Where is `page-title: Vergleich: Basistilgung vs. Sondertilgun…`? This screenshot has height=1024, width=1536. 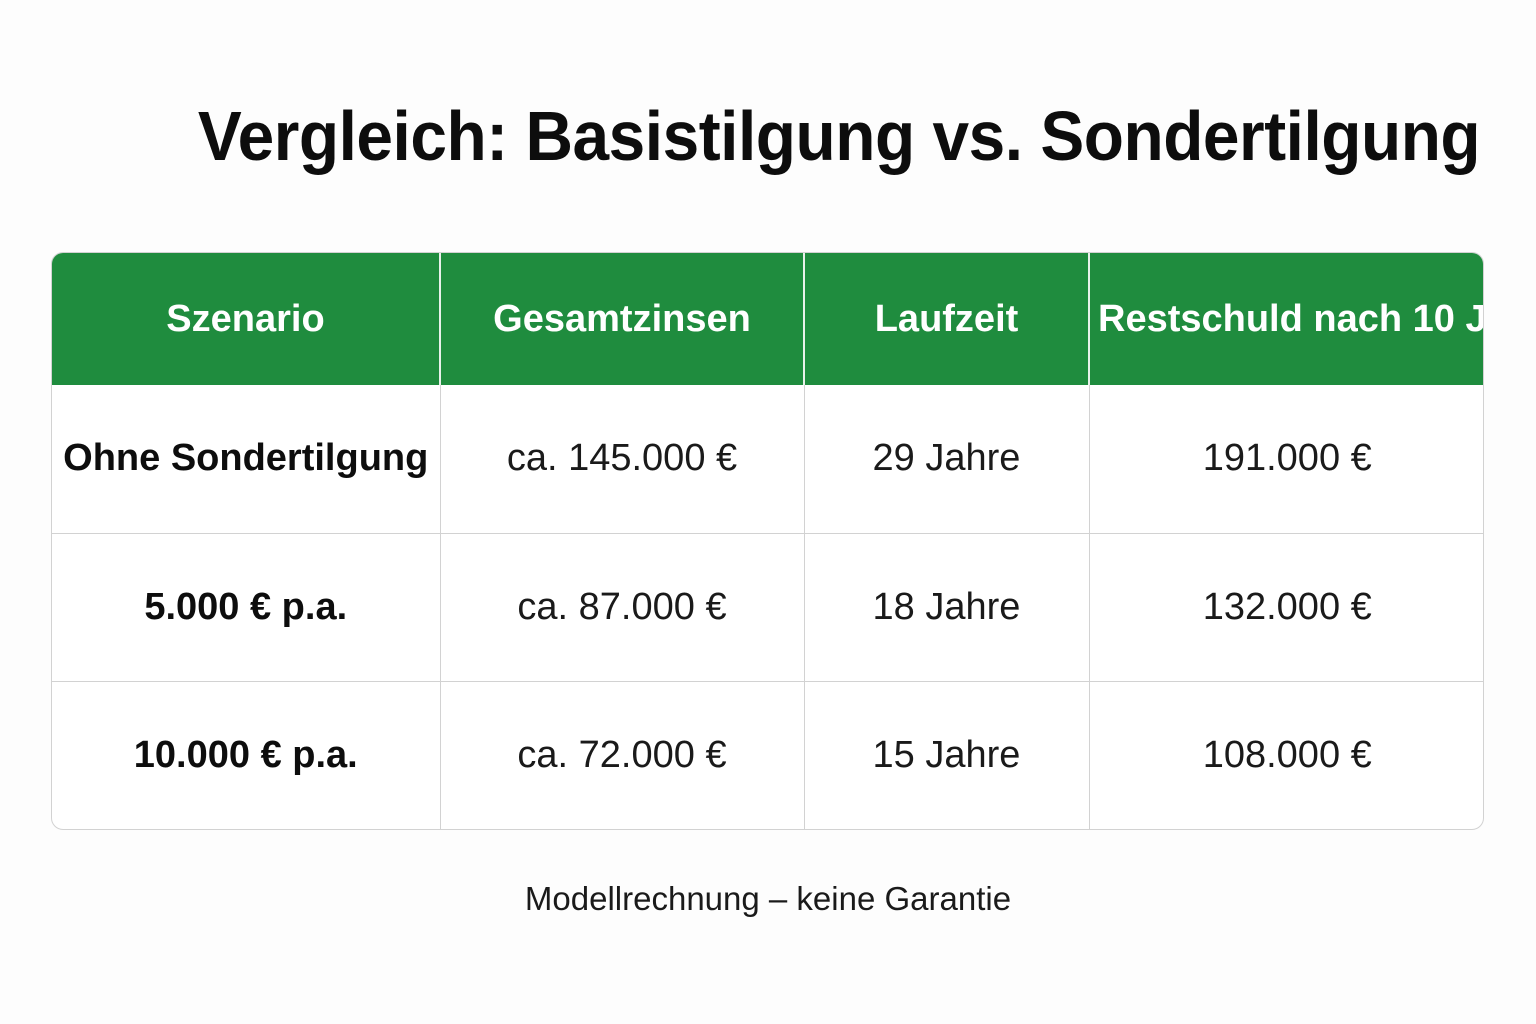 page-title: Vergleich: Basistilgung vs. Sondertilgun… is located at coordinates (839, 136).